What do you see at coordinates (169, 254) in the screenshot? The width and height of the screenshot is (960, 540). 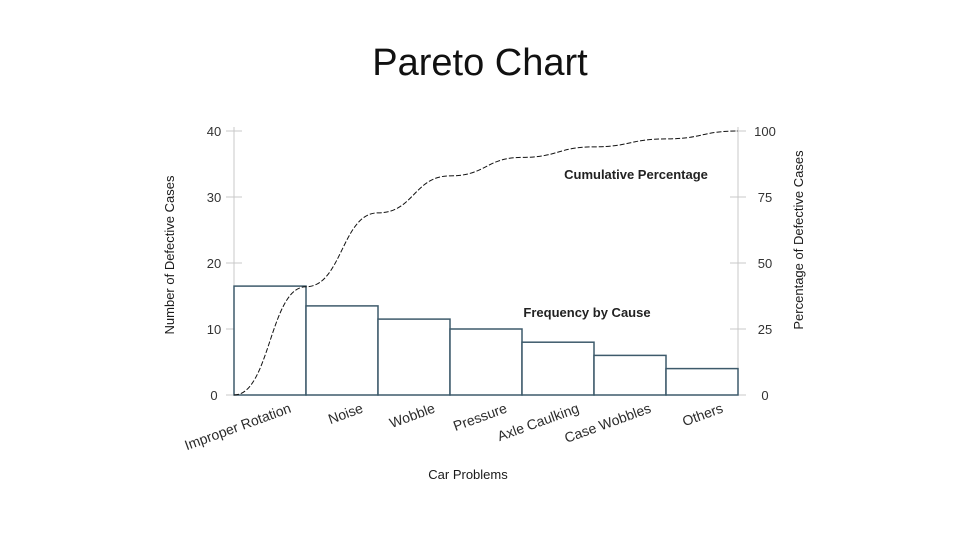 I see `left-axis-title: Number of Defective Cases` at bounding box center [169, 254].